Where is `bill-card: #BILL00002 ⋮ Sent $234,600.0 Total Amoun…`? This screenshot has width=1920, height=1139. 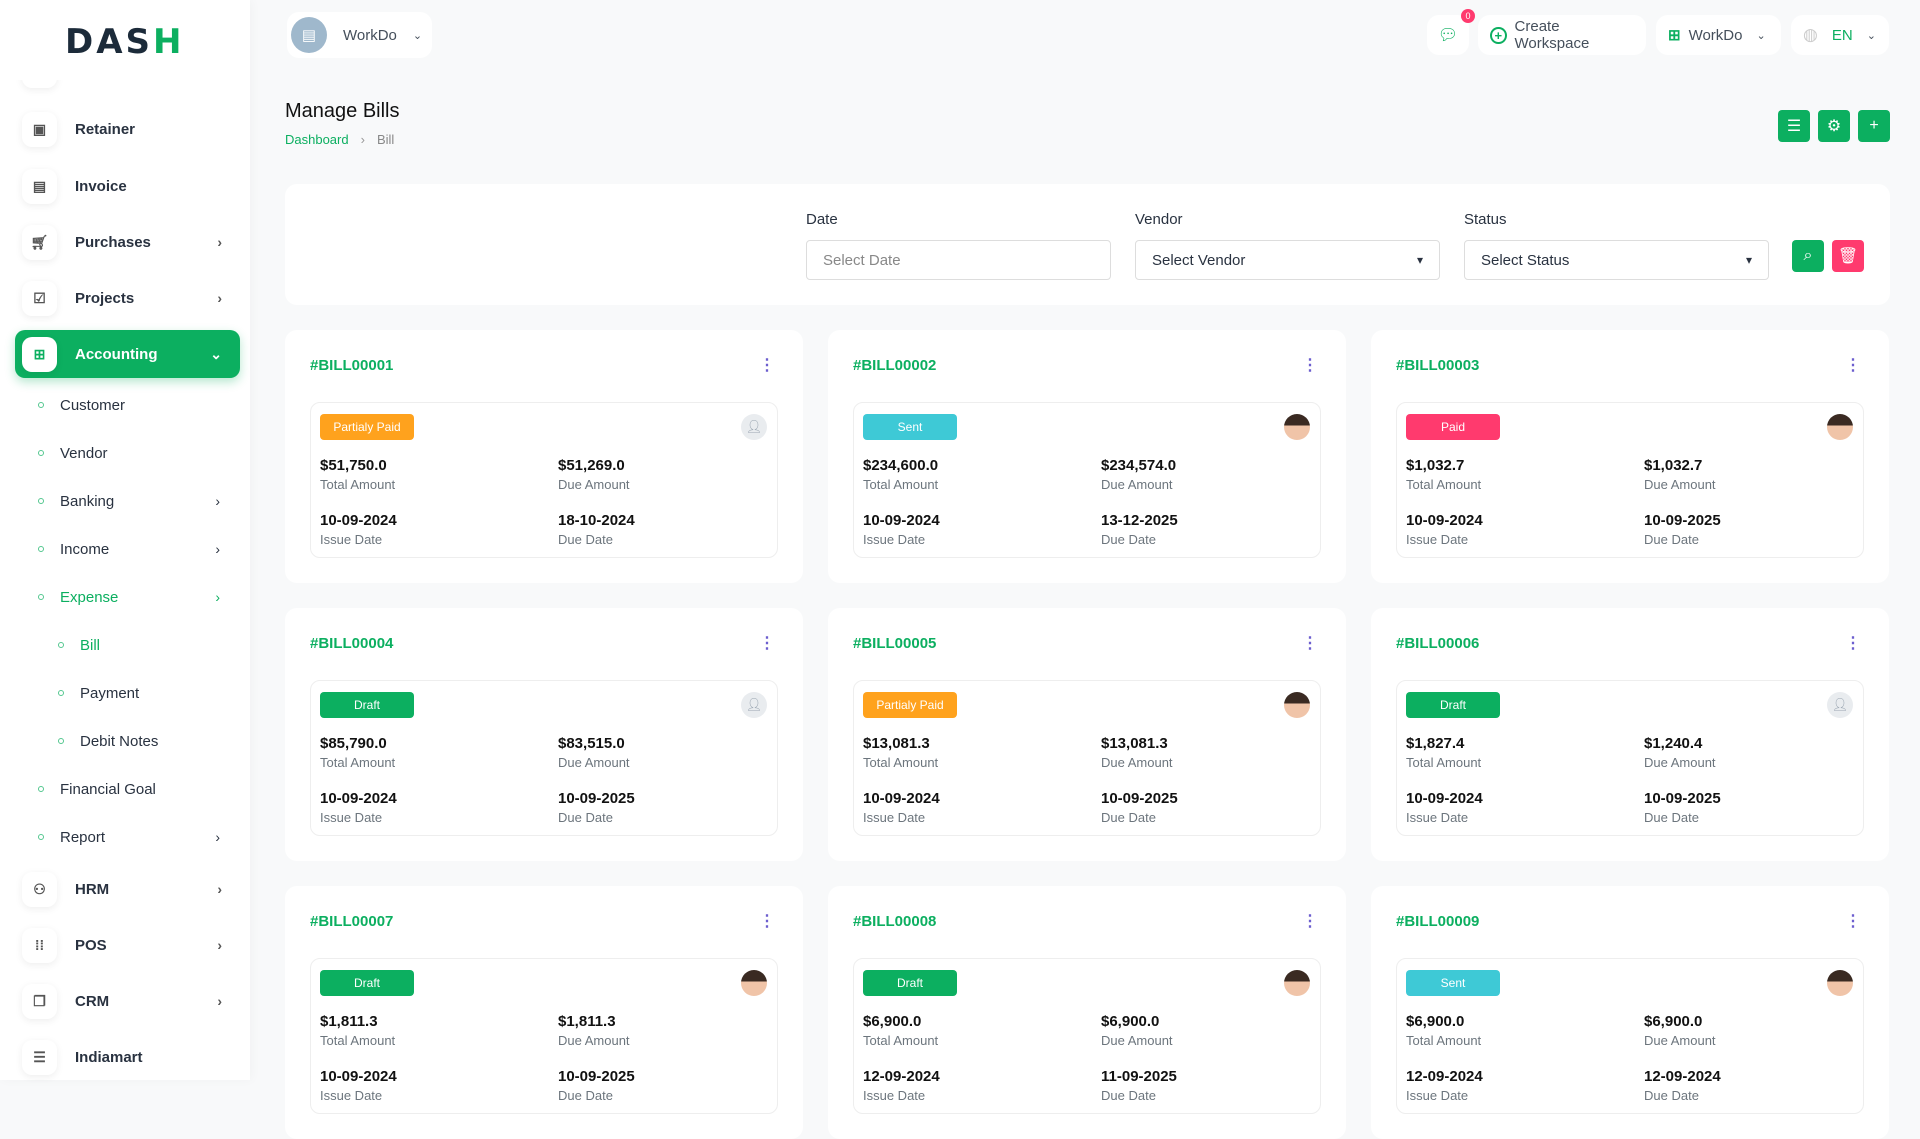 bill-card: #BILL00002 ⋮ Sent $234,600.0 Total Amoun… is located at coordinates (1087, 456).